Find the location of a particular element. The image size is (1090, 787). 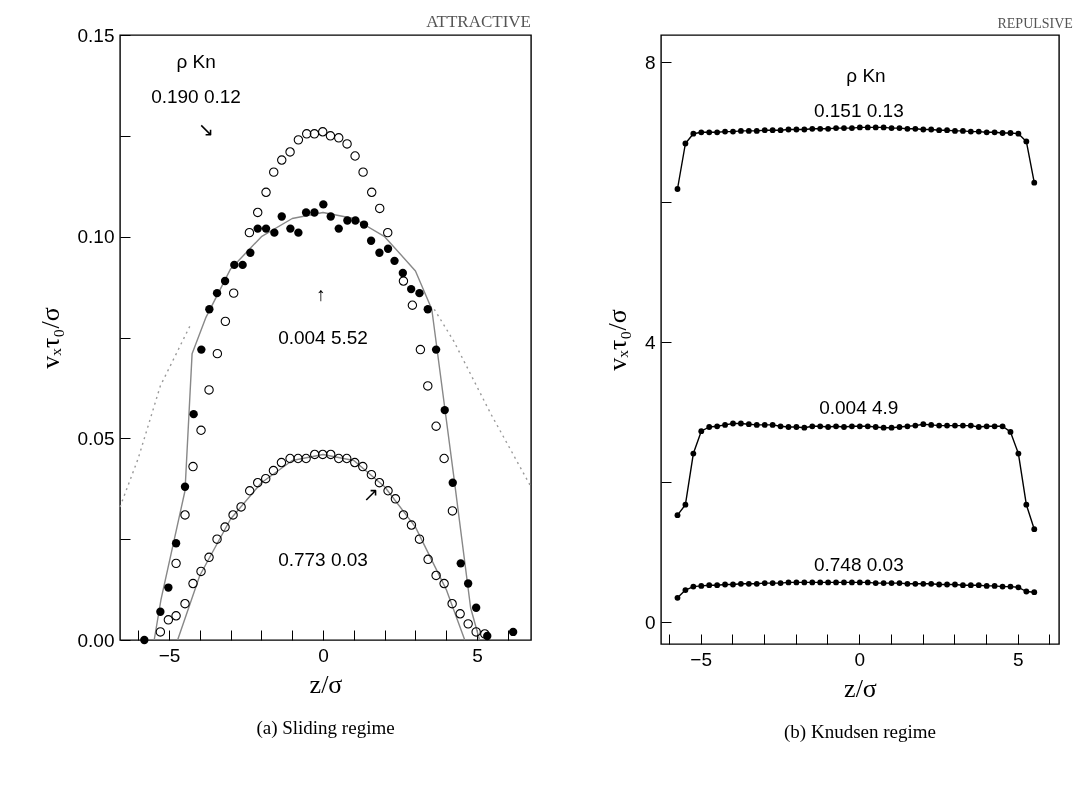

y-tick-label: 8 is located at coordinates (650, 62).